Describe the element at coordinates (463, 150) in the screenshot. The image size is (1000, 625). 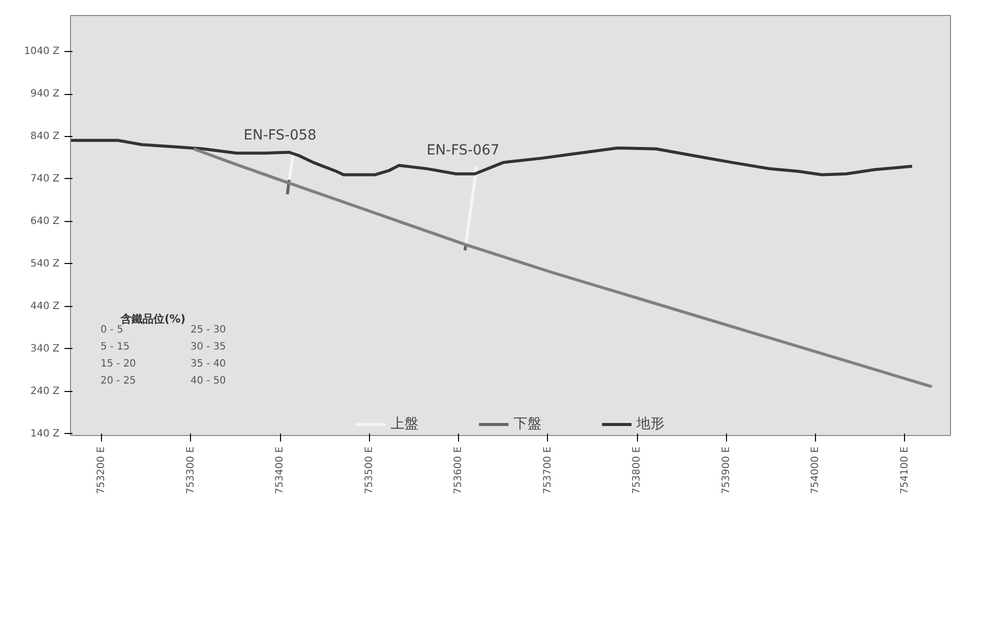
I see `annotation: EN-FS-067` at that location.